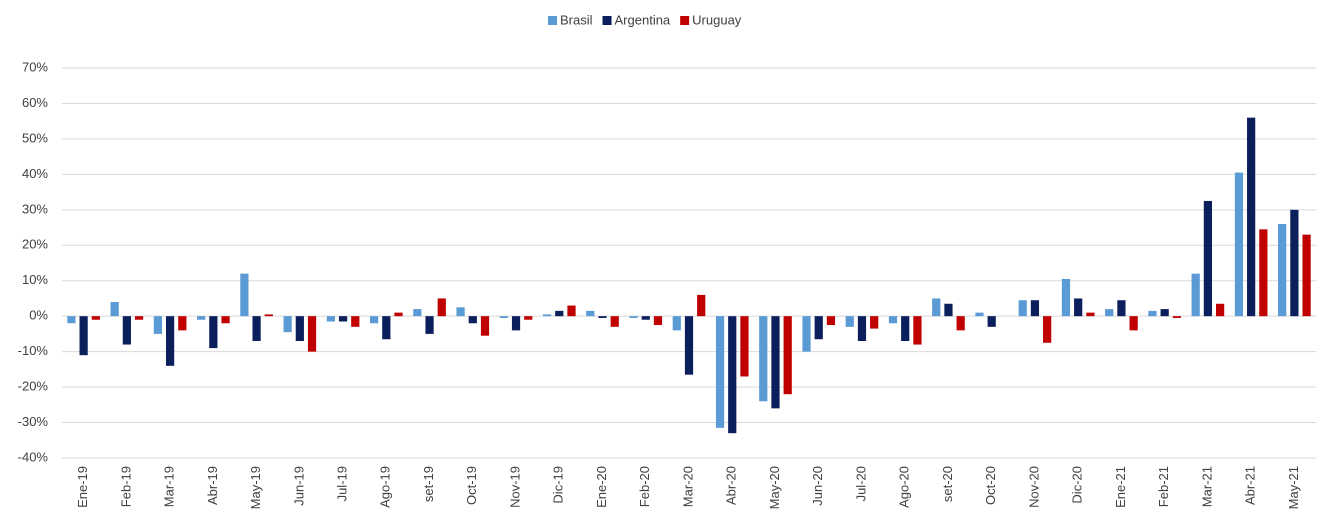 This screenshot has width=1319, height=523. What do you see at coordinates (255, 487) in the screenshot?
I see `x-tick-label: May-19` at bounding box center [255, 487].